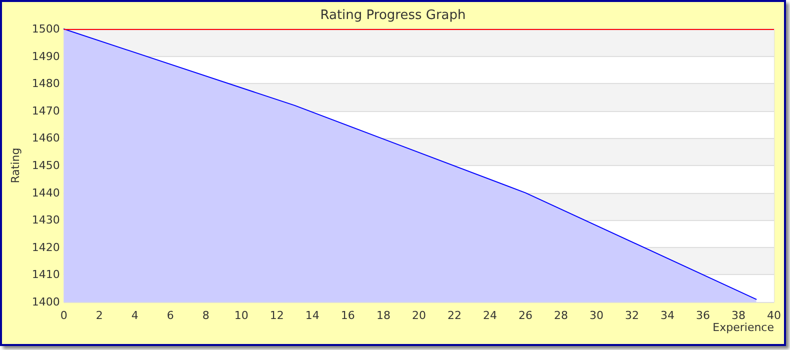 This screenshot has height=350, width=790. Describe the element at coordinates (393, 15) in the screenshot. I see `chart-title: Rating Progress Graph` at that location.